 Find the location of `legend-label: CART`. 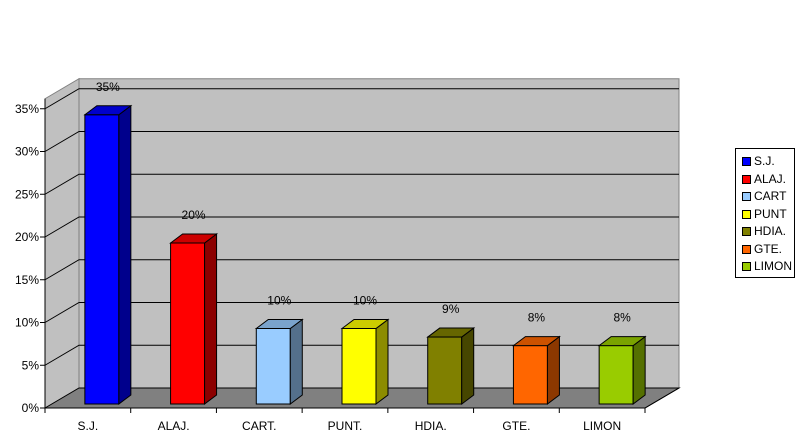

legend-label: CART is located at coordinates (770, 196).